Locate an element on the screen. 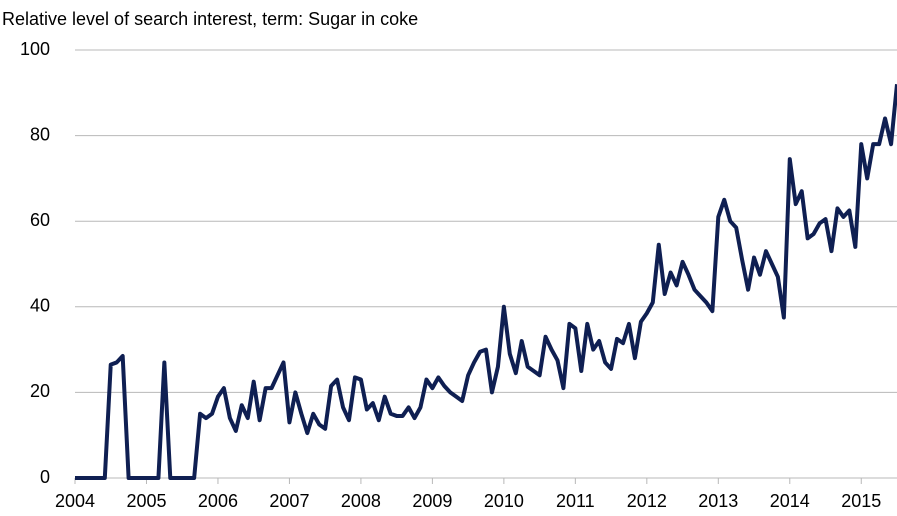 This screenshot has height=516, width=897. x-tick-label: 2008 is located at coordinates (361, 501).